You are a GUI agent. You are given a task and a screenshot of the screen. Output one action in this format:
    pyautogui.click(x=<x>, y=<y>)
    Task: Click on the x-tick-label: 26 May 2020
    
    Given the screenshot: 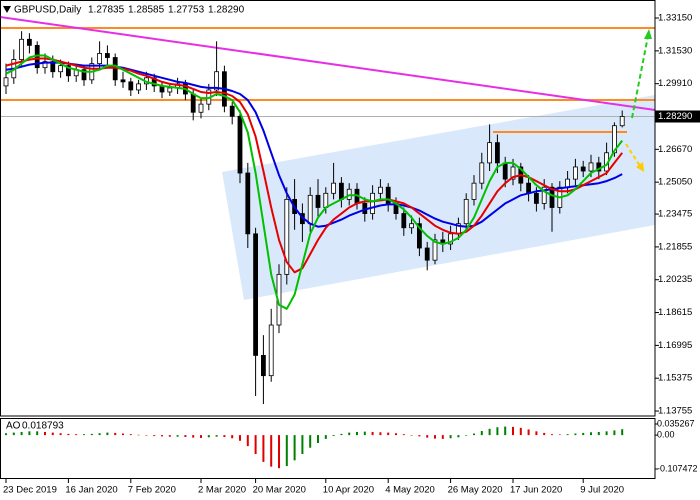 What is the action you would take?
    pyautogui.click(x=475, y=490)
    